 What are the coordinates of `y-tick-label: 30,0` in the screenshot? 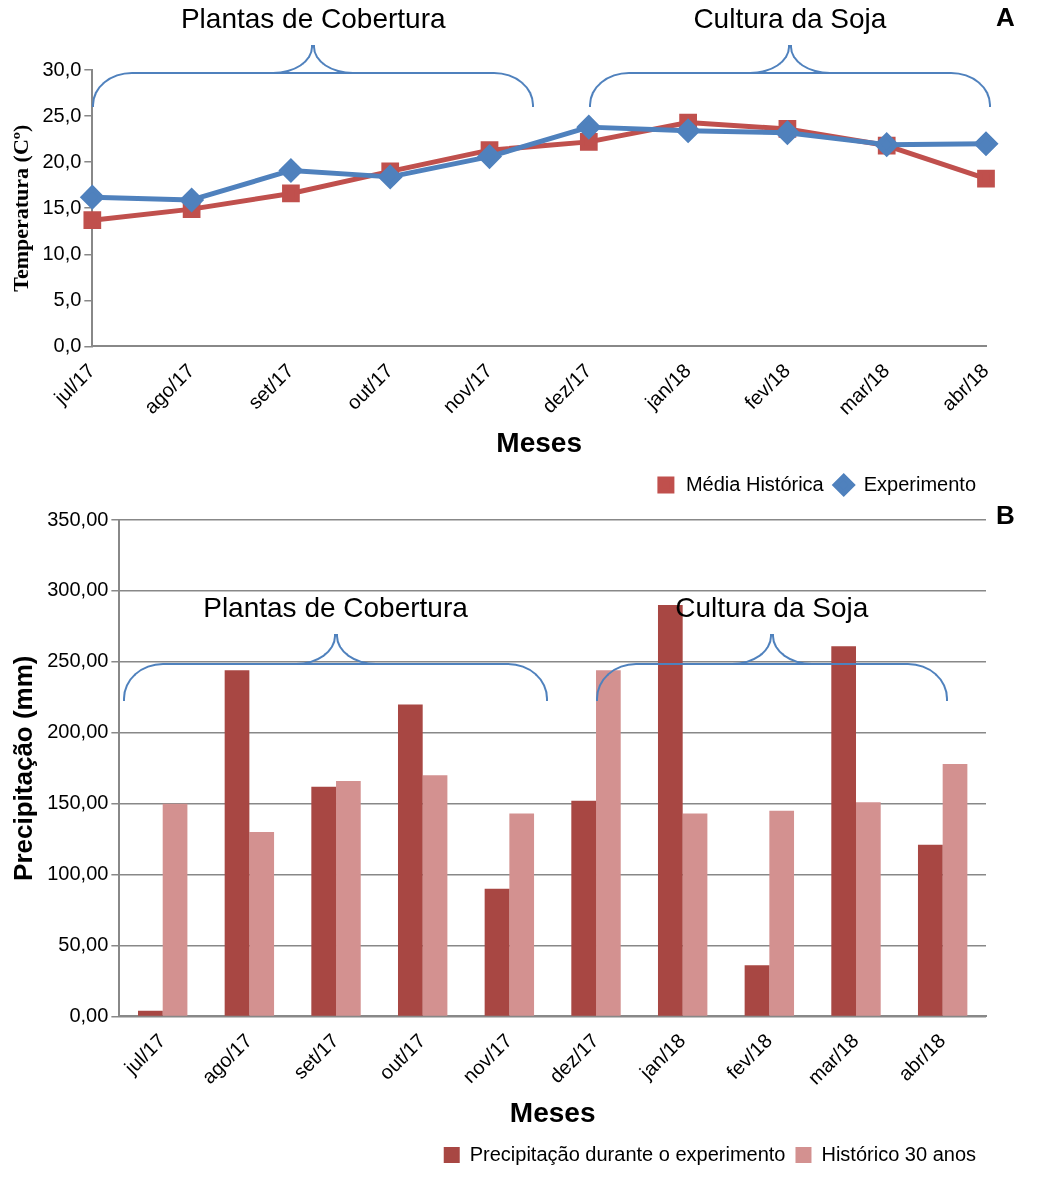 It's located at (62, 68).